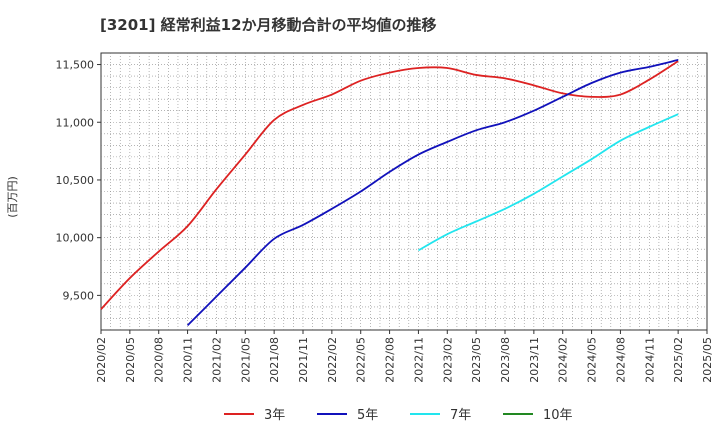 Image resolution: width=720 pixels, height=440 pixels. I want to click on y-tick-label: 11,500, so click(75, 65).